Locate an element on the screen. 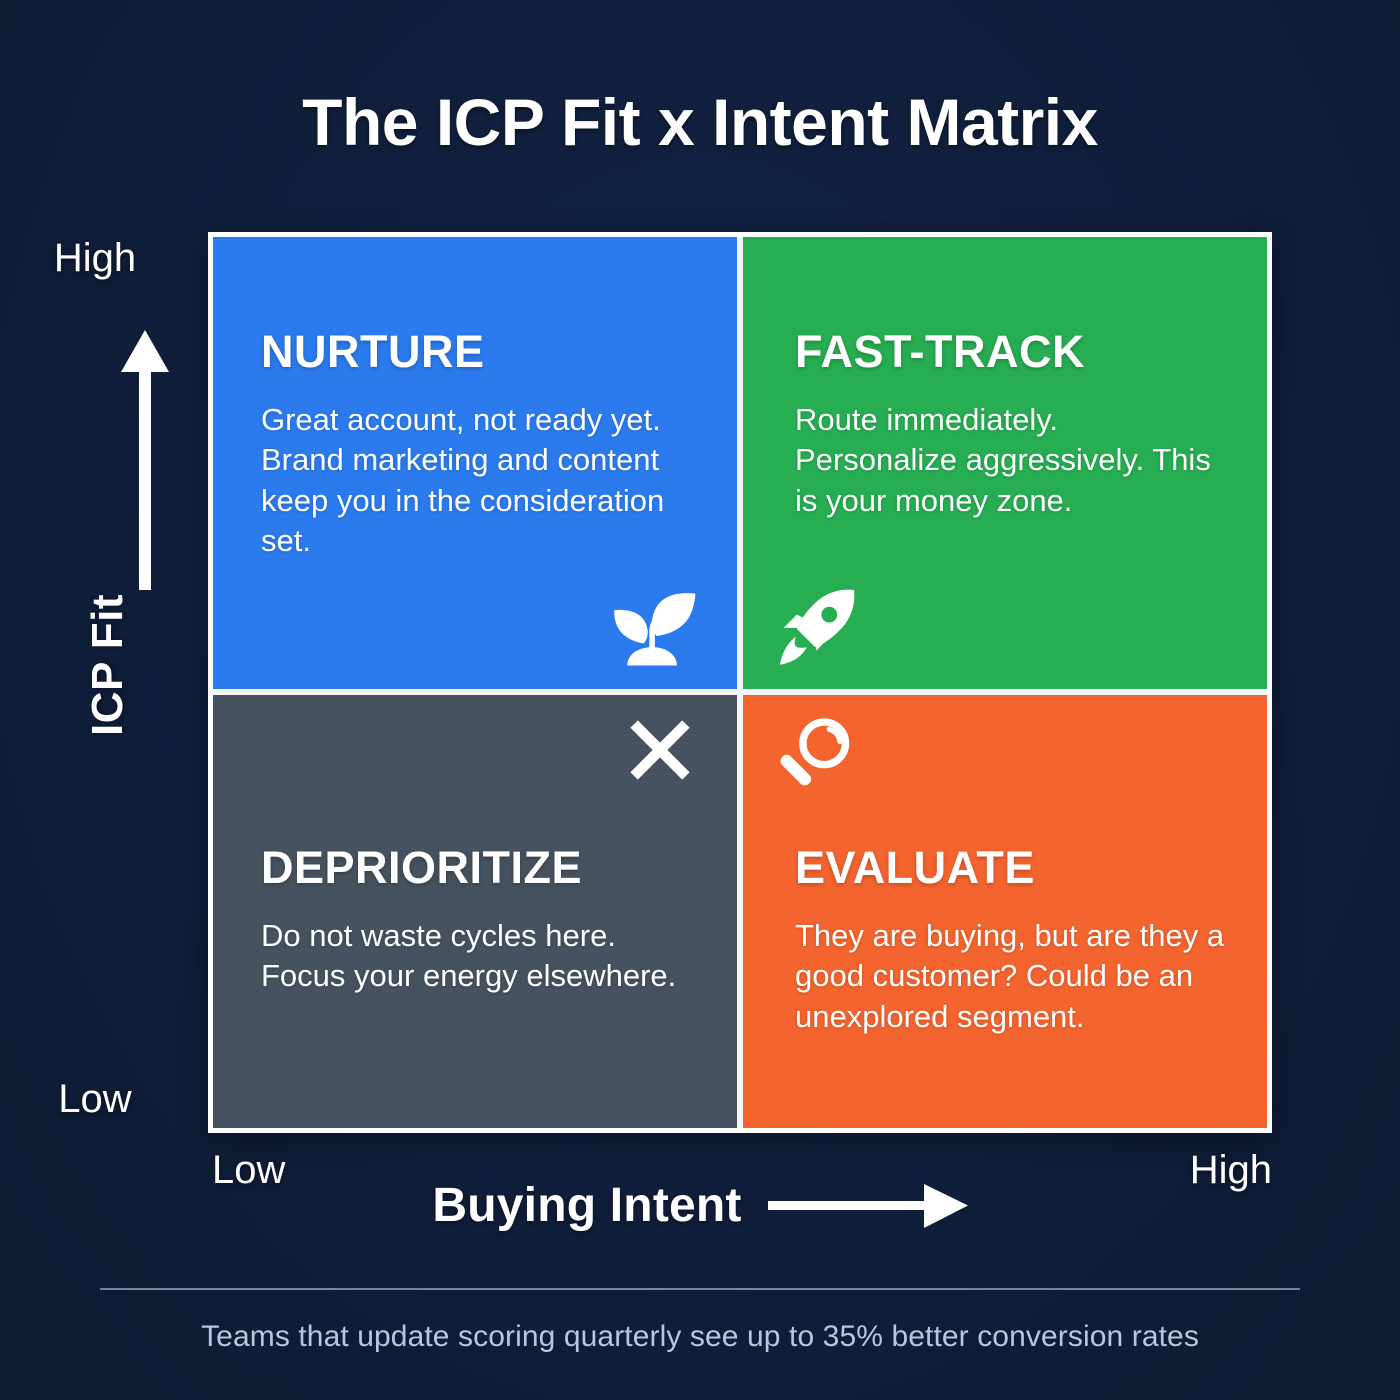  rocket-icon is located at coordinates (817, 627).